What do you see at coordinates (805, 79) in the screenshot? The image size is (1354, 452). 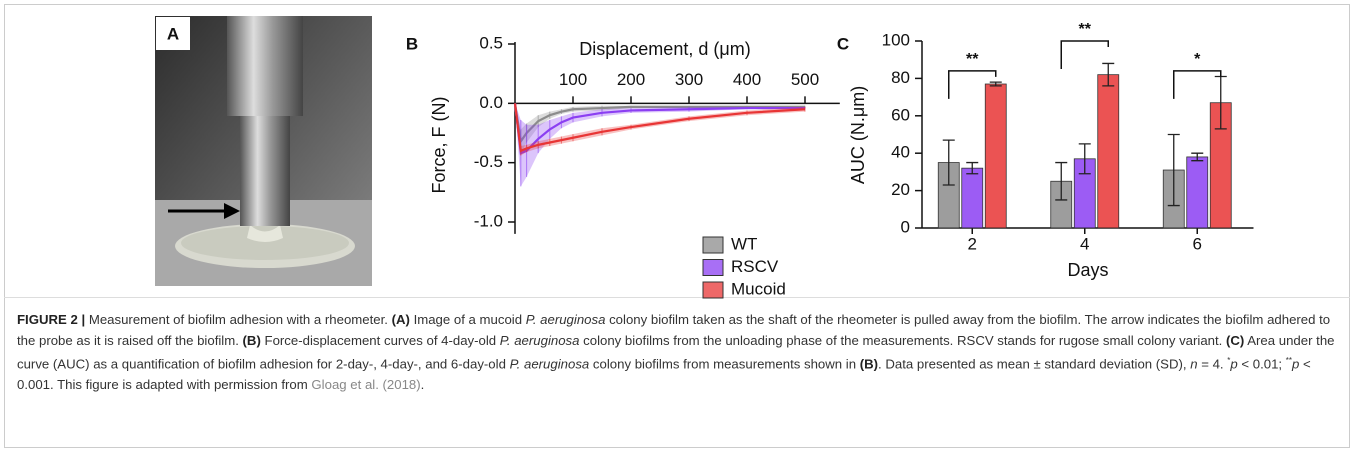 I see `x-tick-label: 500` at bounding box center [805, 79].